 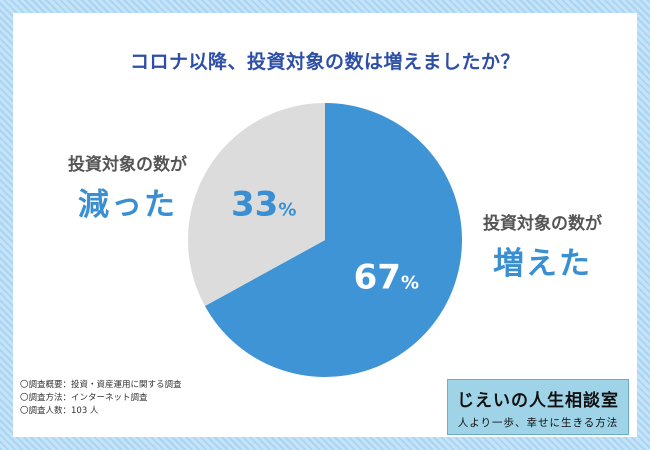 I want to click on label-increased-big: 増えた, so click(x=542, y=264).